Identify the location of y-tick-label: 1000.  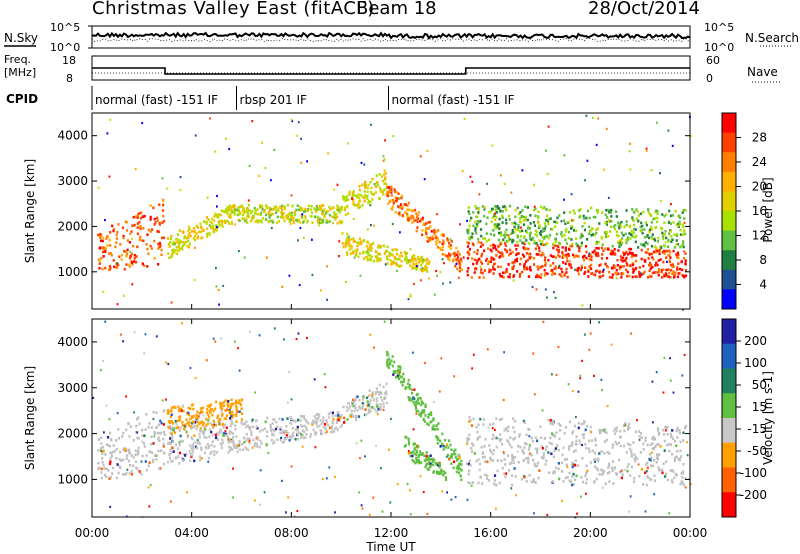
(72, 479).